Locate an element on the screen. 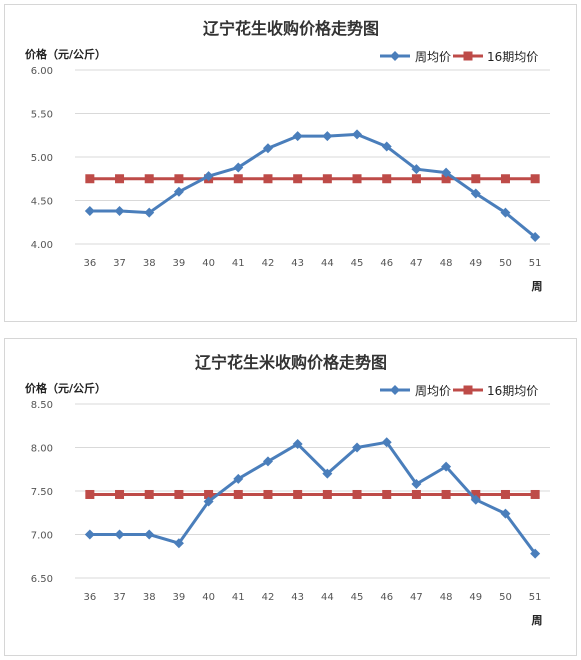 The width and height of the screenshot is (581, 660). x-tick-label: 46 is located at coordinates (386, 597).